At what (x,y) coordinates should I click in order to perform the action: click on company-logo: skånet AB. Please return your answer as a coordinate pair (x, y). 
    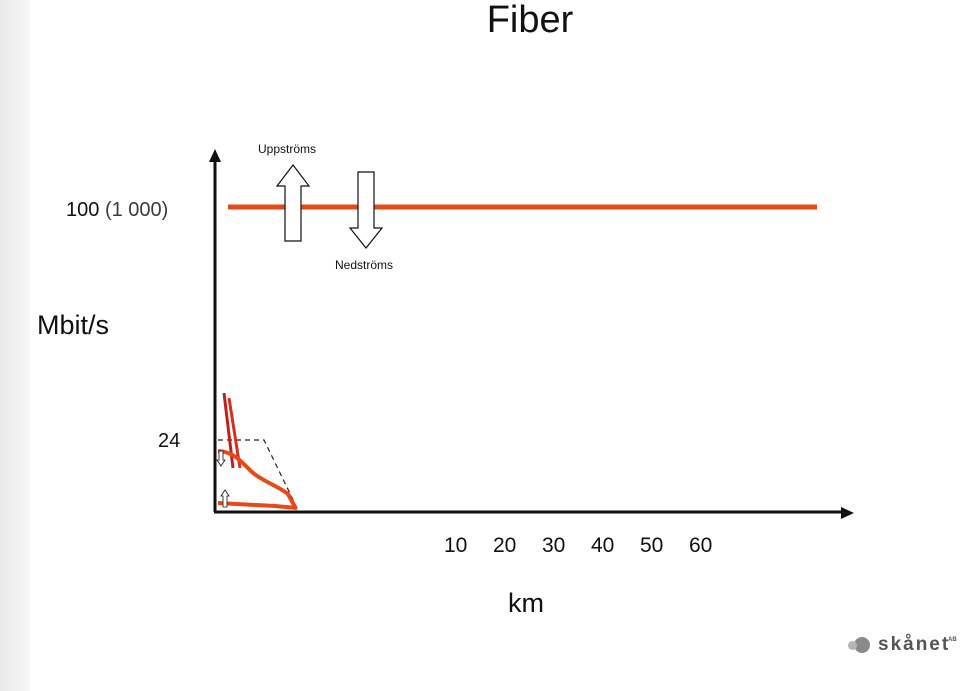
    Looking at the image, I should click on (902, 647).